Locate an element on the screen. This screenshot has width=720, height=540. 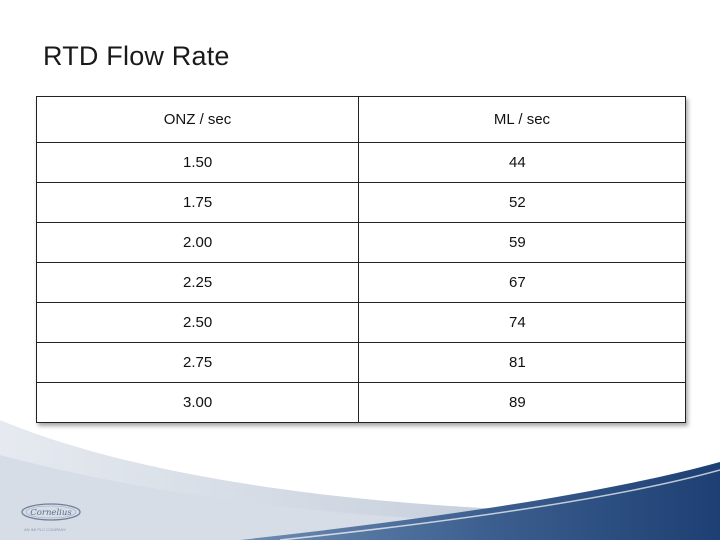
svg-text: Cornelius is located at coordinates (51, 513).